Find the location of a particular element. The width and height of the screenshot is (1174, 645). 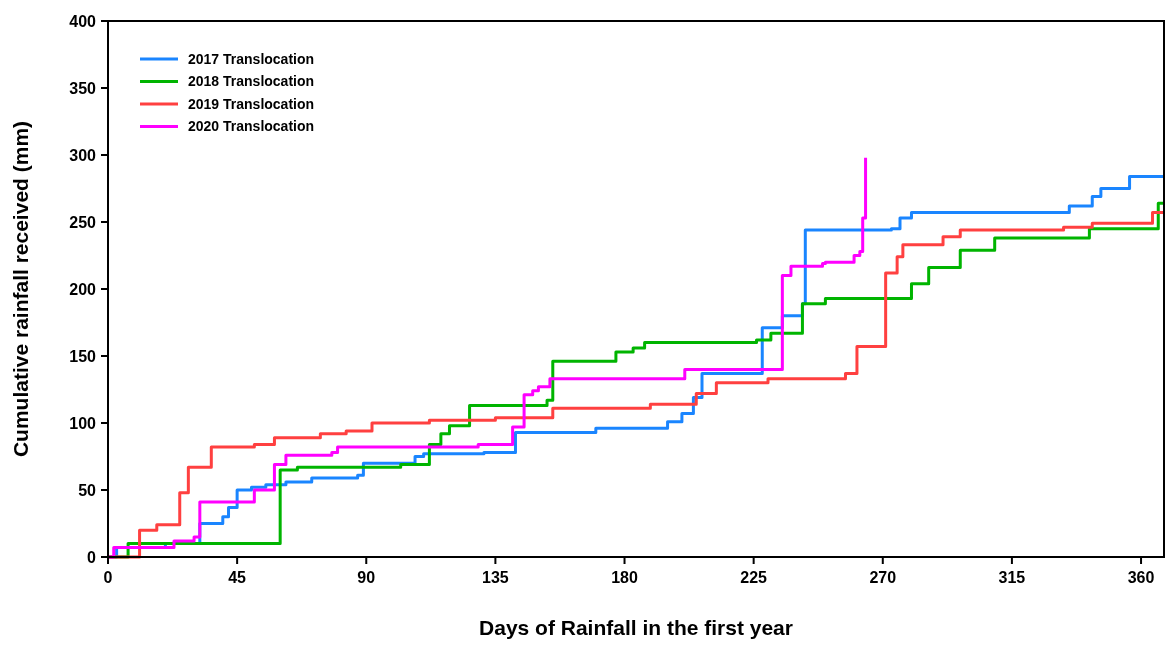

x-tick-label: 0 is located at coordinates (108, 577).